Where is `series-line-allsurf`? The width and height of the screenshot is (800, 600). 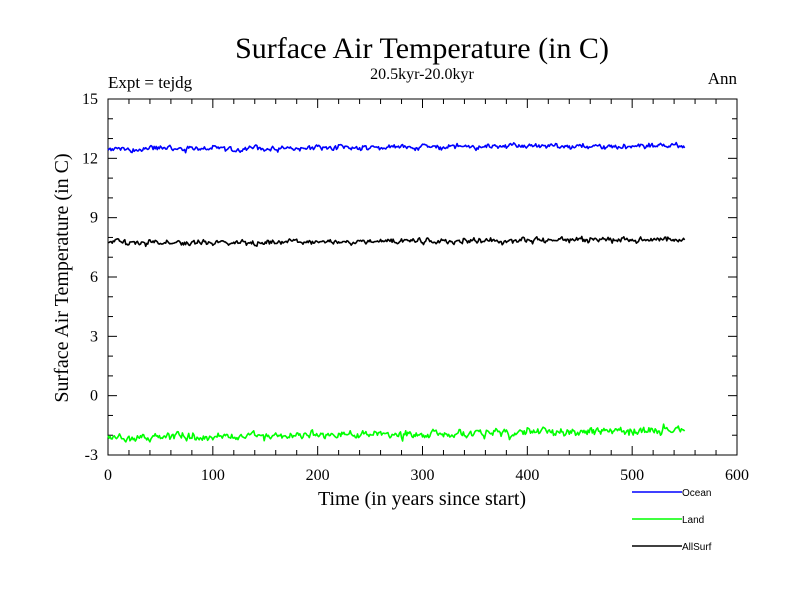 series-line-allsurf is located at coordinates (396, 241).